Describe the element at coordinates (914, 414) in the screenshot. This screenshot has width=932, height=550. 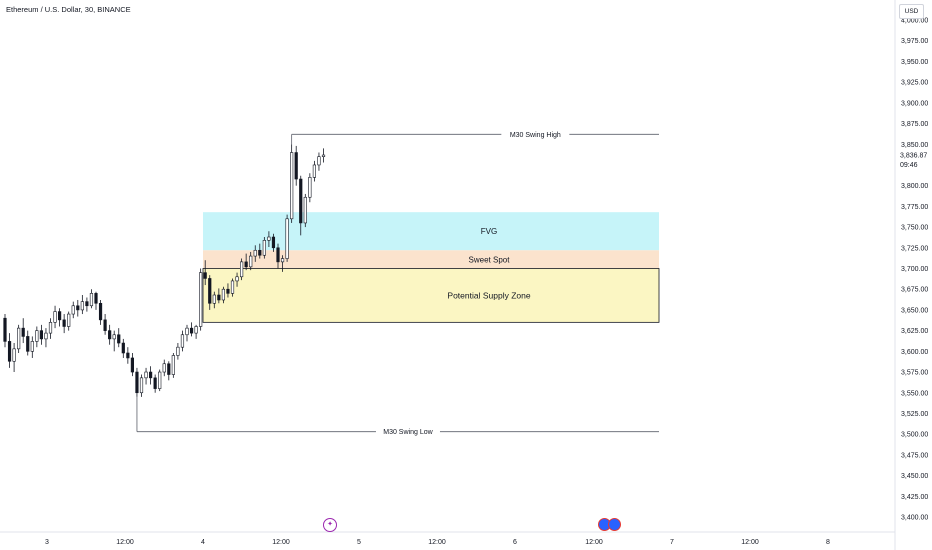
I see `price-tick-label: 3,525.00` at that location.